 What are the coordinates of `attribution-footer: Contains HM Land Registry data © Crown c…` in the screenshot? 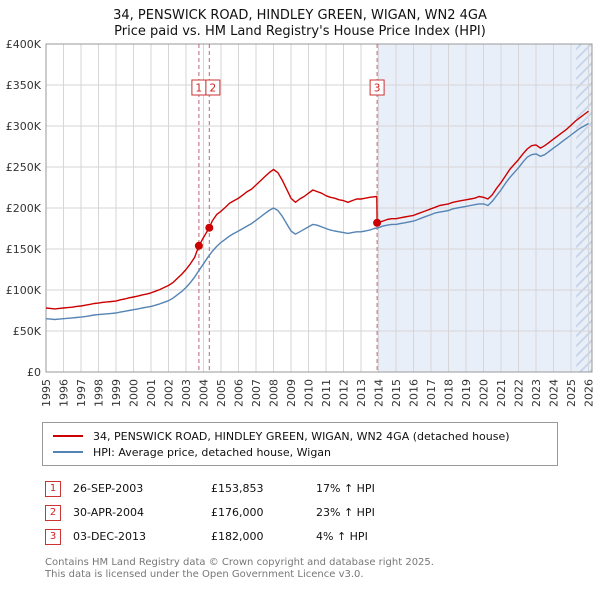 It's located at (322, 569).